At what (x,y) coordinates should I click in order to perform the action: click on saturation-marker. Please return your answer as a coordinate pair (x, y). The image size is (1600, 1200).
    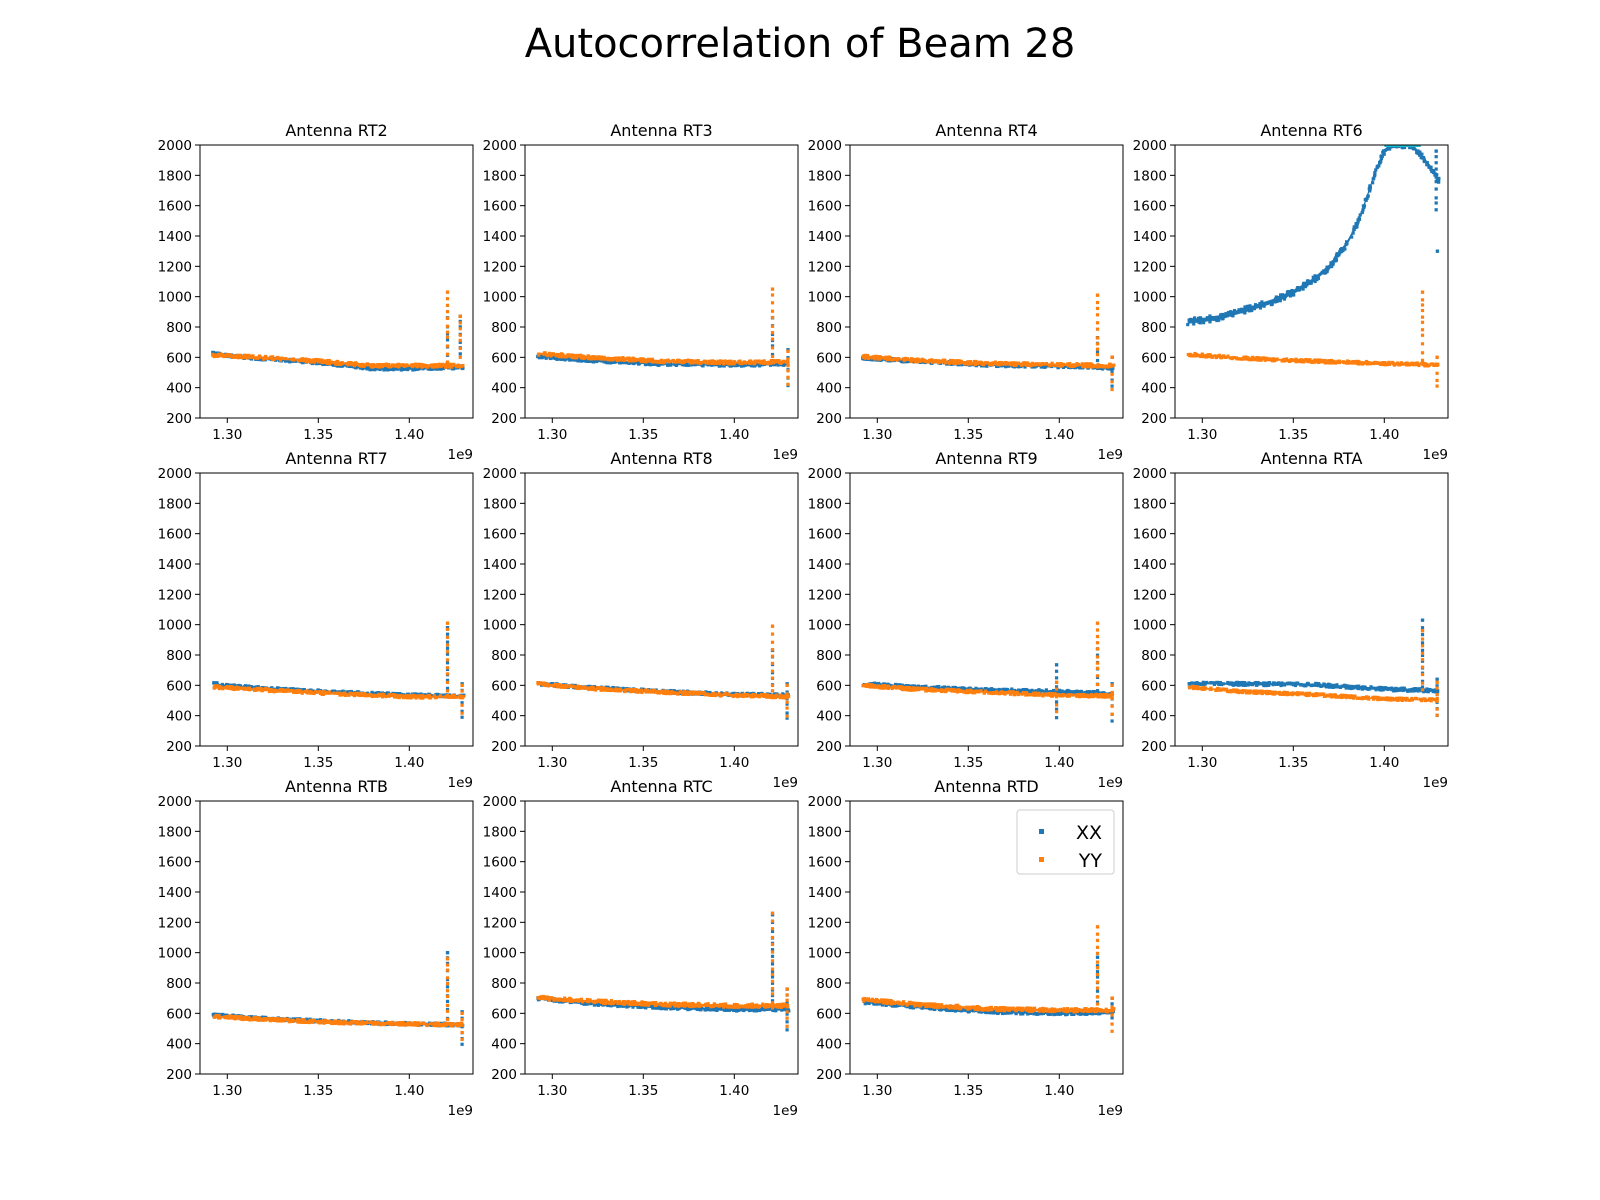
    Looking at the image, I should click on (1402, 146).